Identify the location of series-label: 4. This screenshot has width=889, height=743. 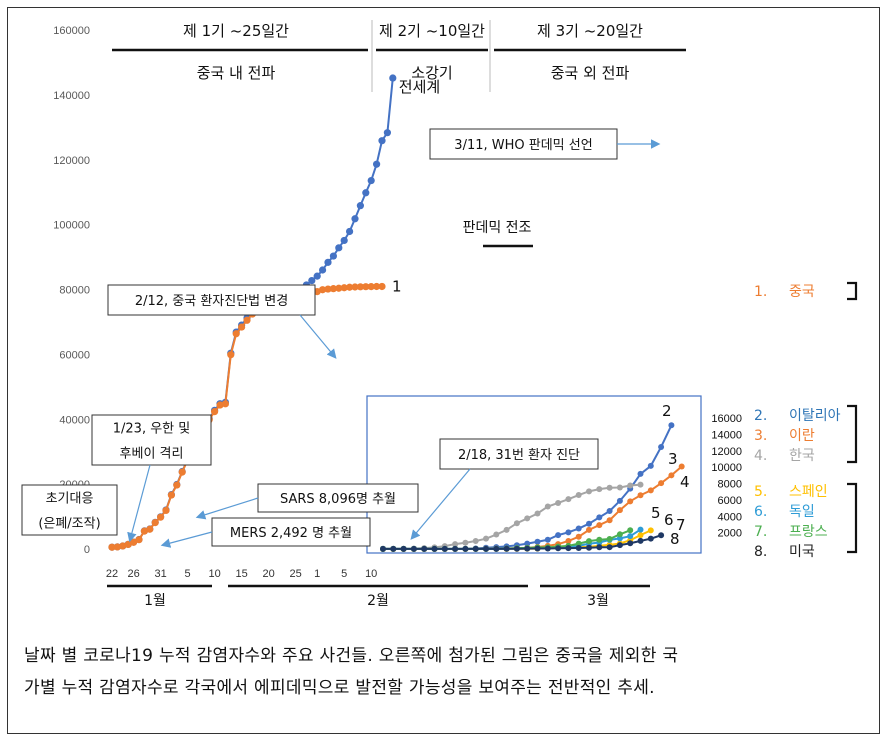
(685, 482).